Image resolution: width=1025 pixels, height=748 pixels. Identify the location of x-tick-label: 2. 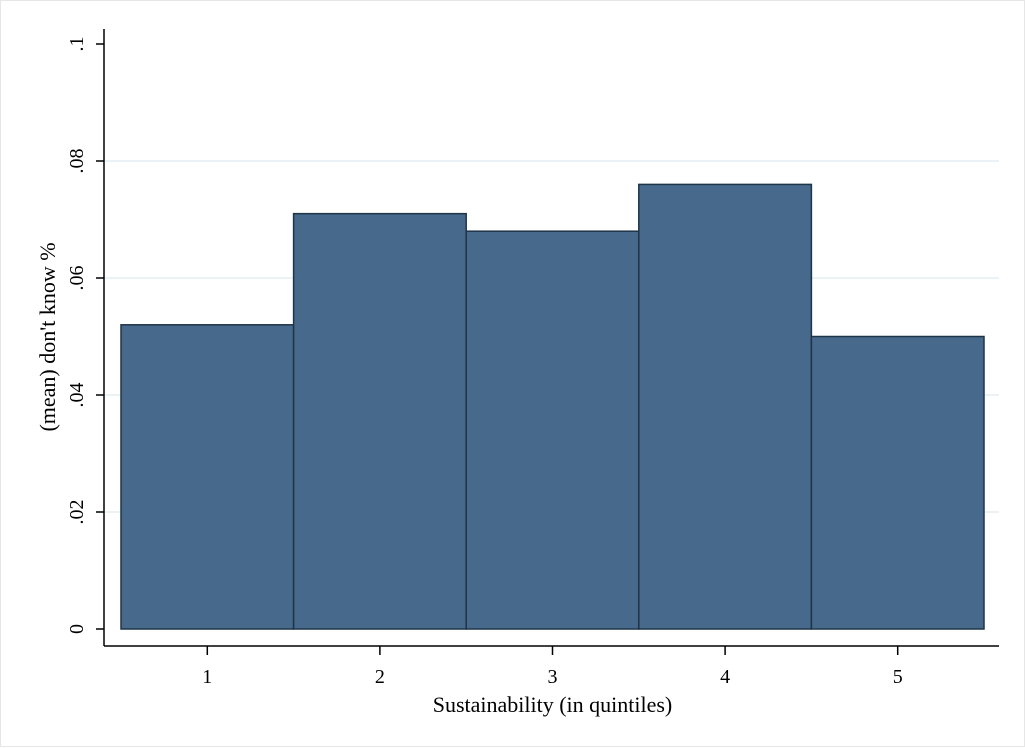
(380, 677).